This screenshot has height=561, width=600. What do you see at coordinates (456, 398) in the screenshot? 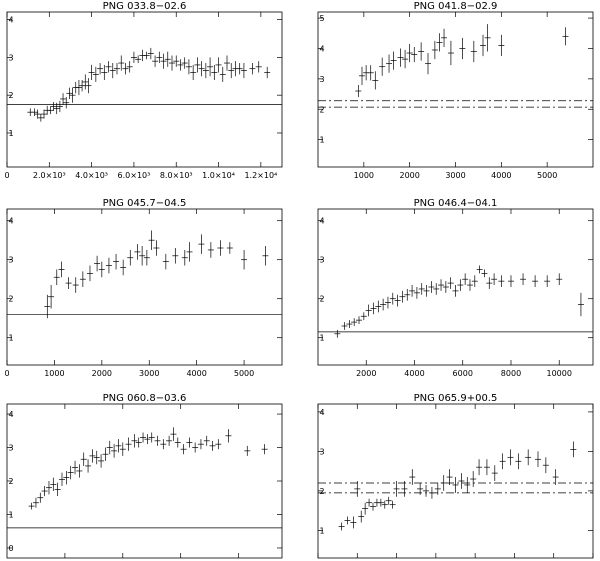
I see `chart-title: PNG 065.9+00.5` at bounding box center [456, 398].